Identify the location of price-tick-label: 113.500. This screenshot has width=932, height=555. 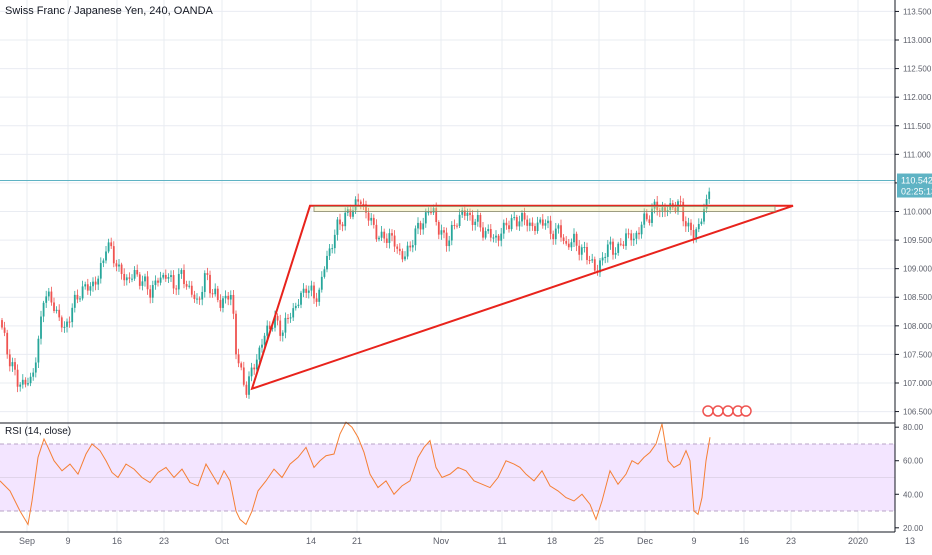
(917, 11).